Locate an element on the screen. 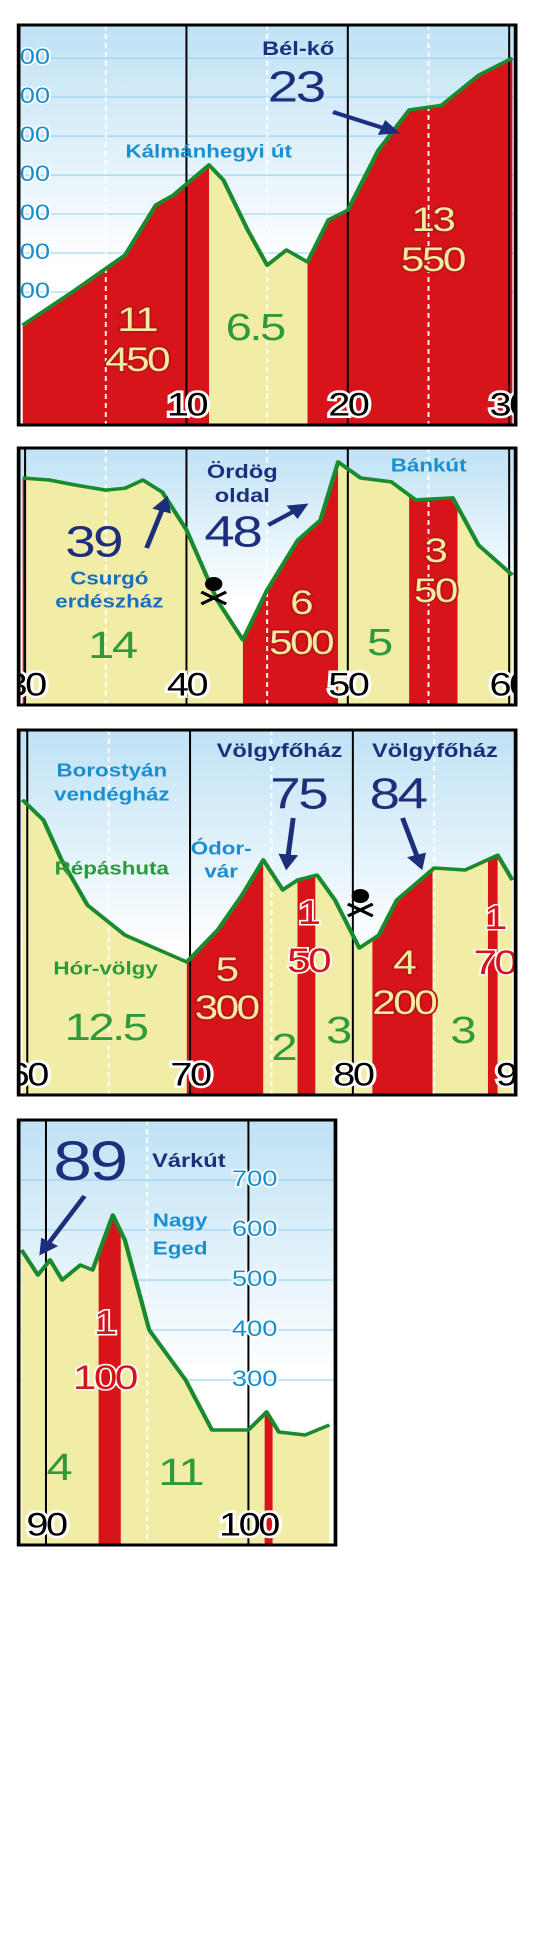 The height and width of the screenshot is (1950, 538). y-tick-label: 600 is located at coordinates (255, 1229).